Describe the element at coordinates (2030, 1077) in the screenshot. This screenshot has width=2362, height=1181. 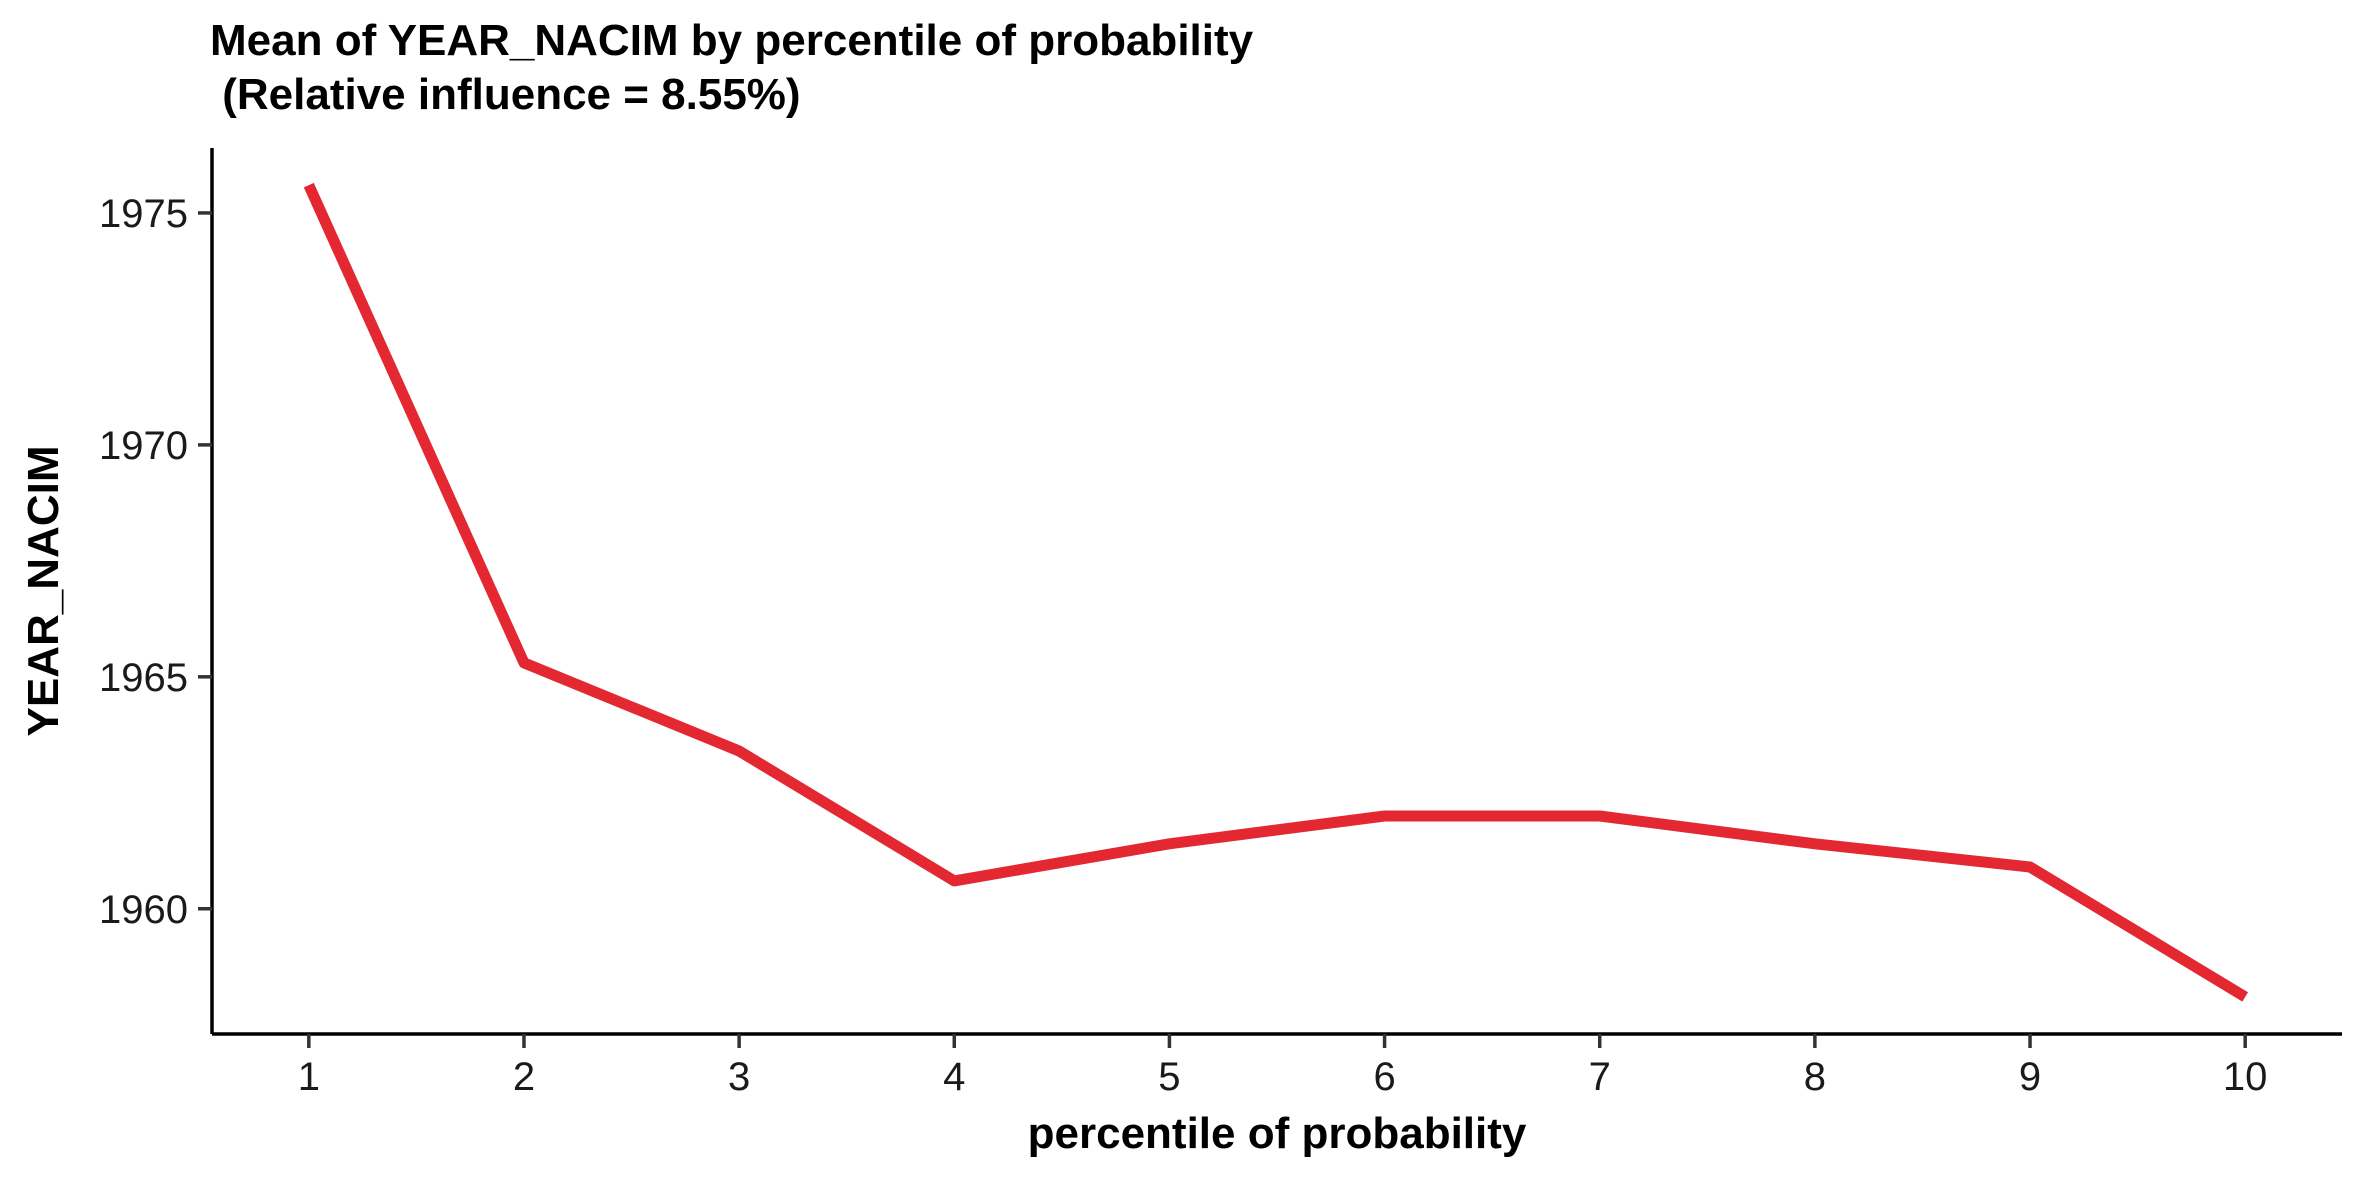
I see `x-tick-label: 9` at that location.